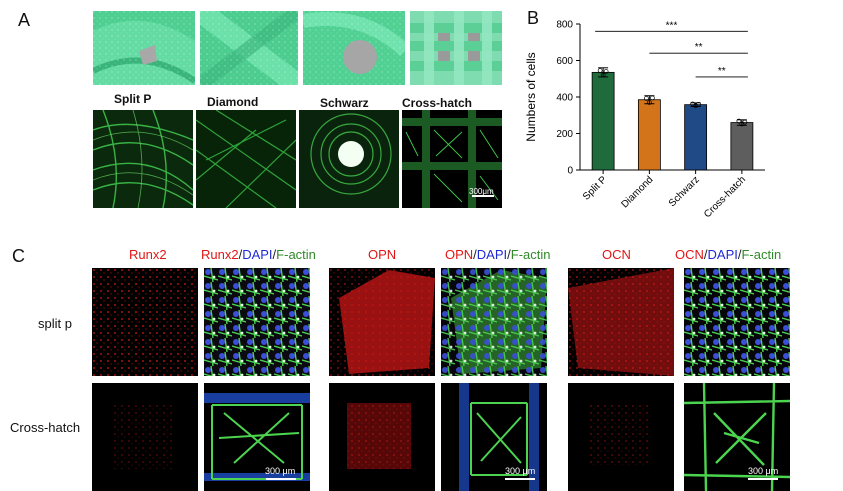 The image size is (843, 491). Describe the element at coordinates (570, 171) in the screenshot. I see `y-tick-label: 0` at that location.